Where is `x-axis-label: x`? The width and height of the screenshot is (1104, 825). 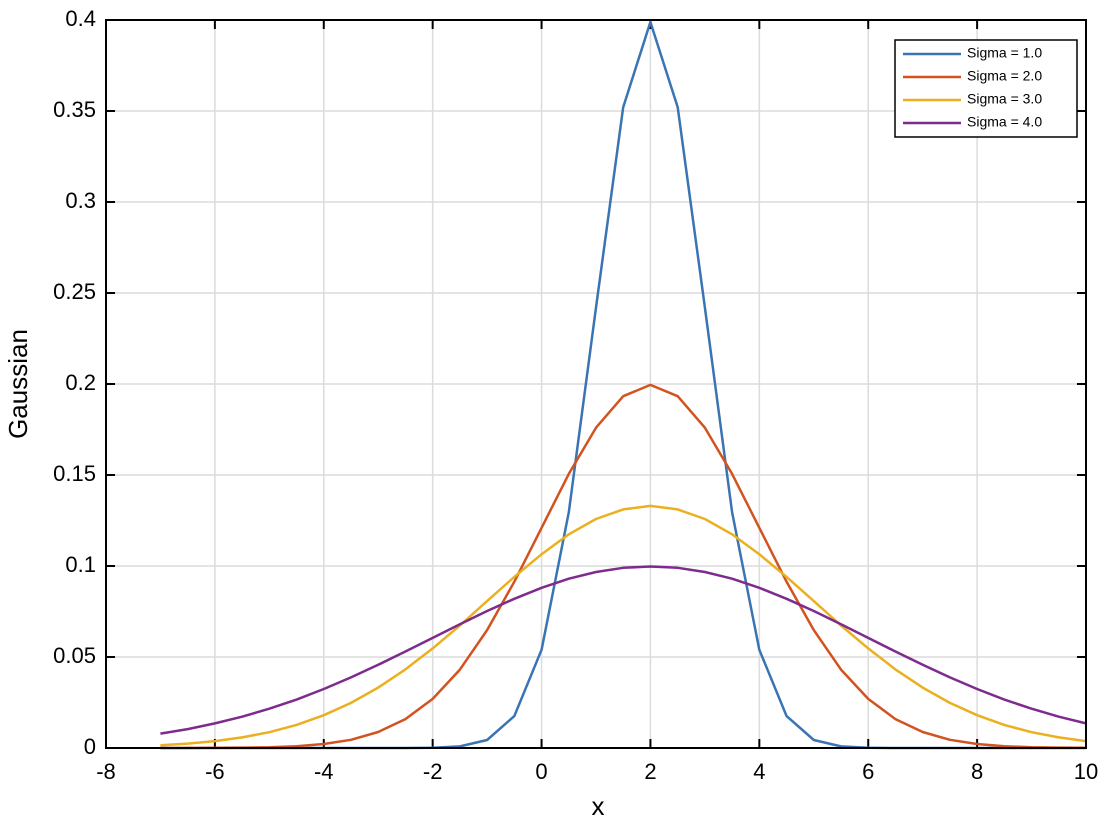
x-axis-label: x is located at coordinates (598, 806).